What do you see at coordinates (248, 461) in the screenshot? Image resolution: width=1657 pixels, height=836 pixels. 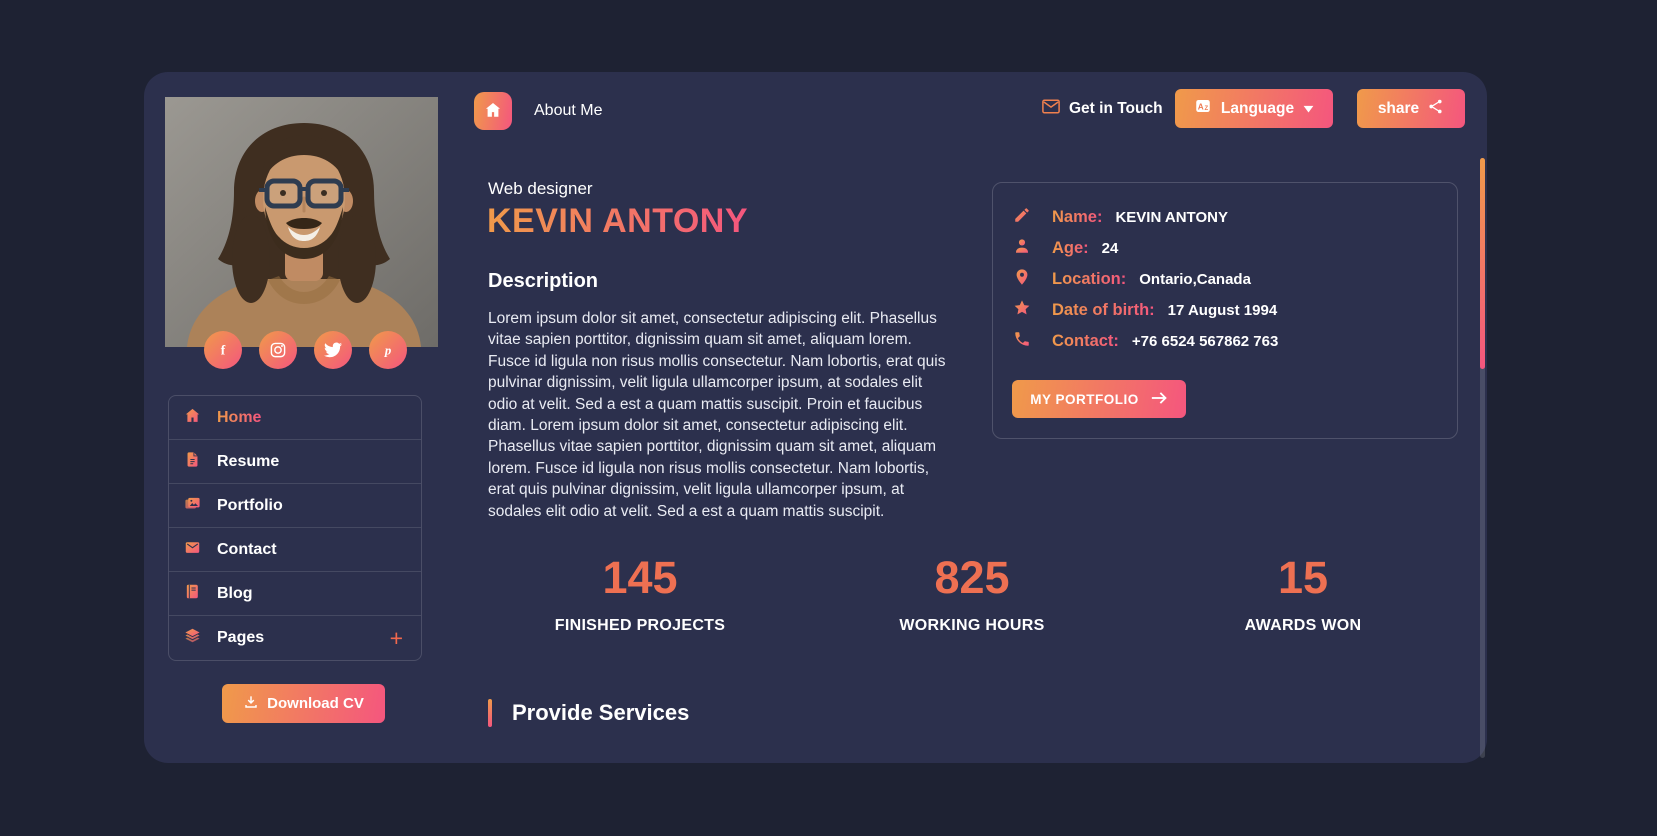 I see `sidebar-item-label: Resume` at bounding box center [248, 461].